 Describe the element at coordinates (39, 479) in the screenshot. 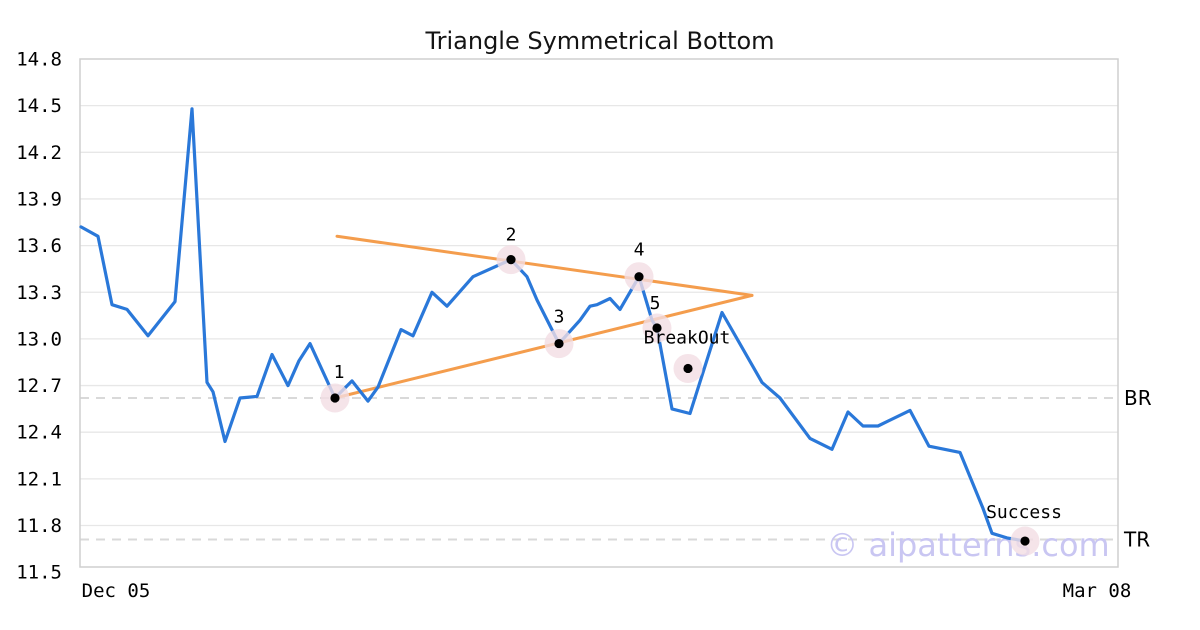

I see `y-tick-label: 12.1` at that location.